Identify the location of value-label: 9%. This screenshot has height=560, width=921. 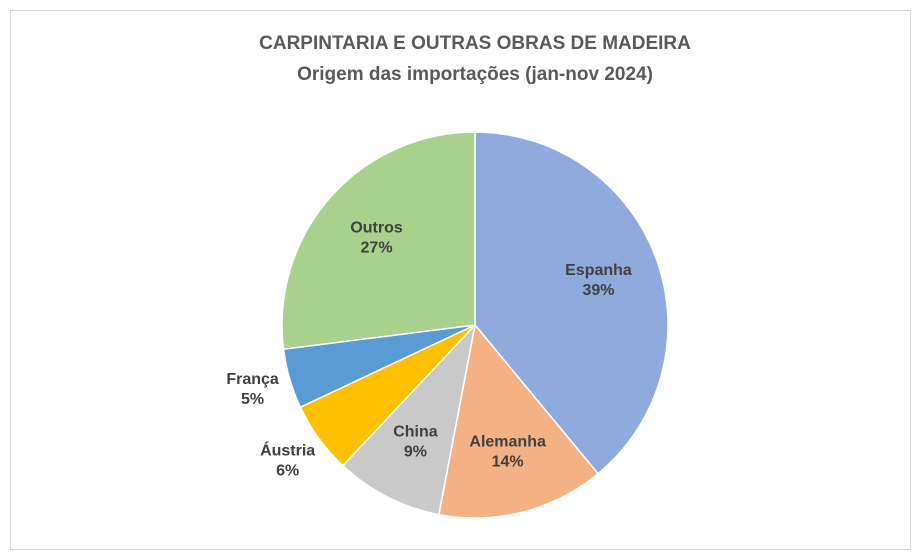
(415, 452).